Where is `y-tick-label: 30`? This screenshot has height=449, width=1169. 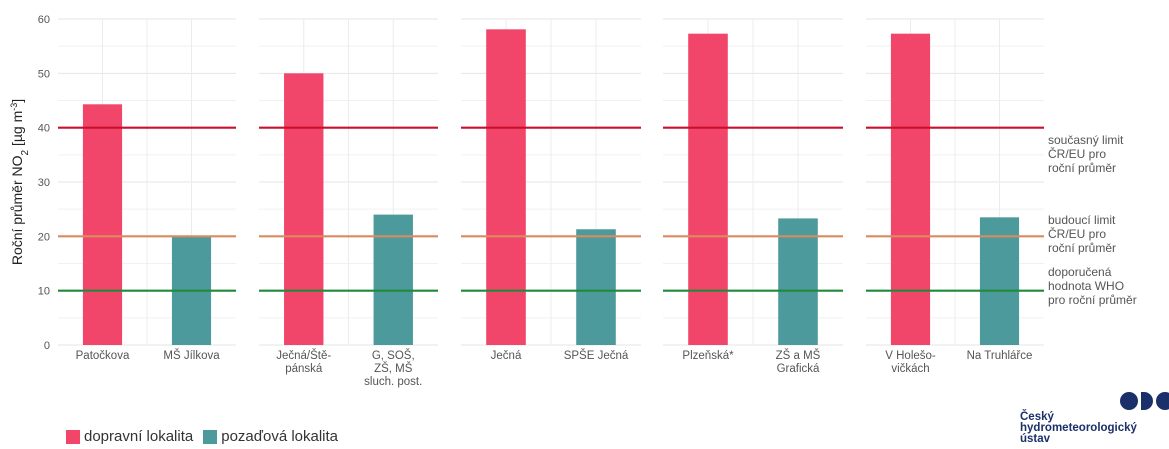
y-tick-label: 30 is located at coordinates (44, 183).